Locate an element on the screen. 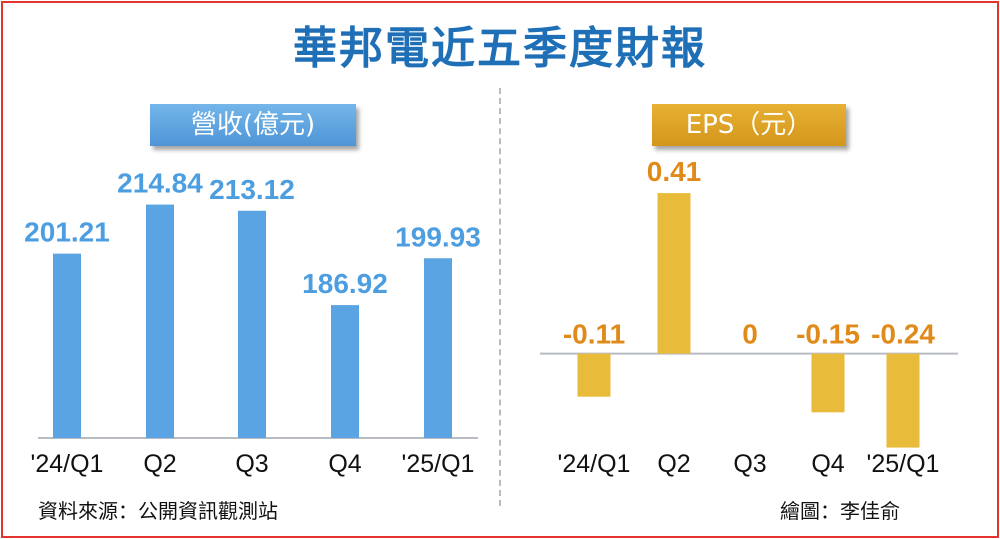 The width and height of the screenshot is (1000, 539). revenue-tick-label: Q2 is located at coordinates (159, 464).